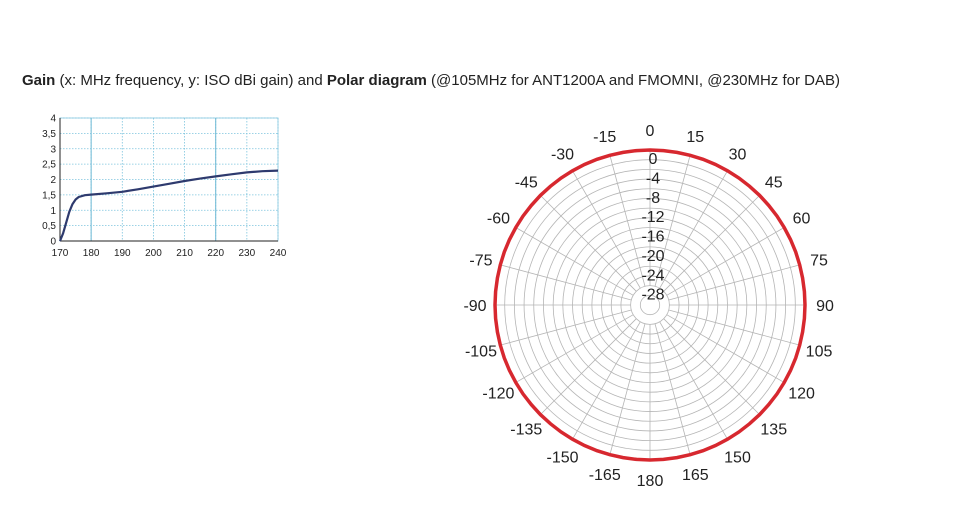 The image size is (973, 507). What do you see at coordinates (49, 226) in the screenshot?
I see `gain-y-tick-label: 0,5` at bounding box center [49, 226].